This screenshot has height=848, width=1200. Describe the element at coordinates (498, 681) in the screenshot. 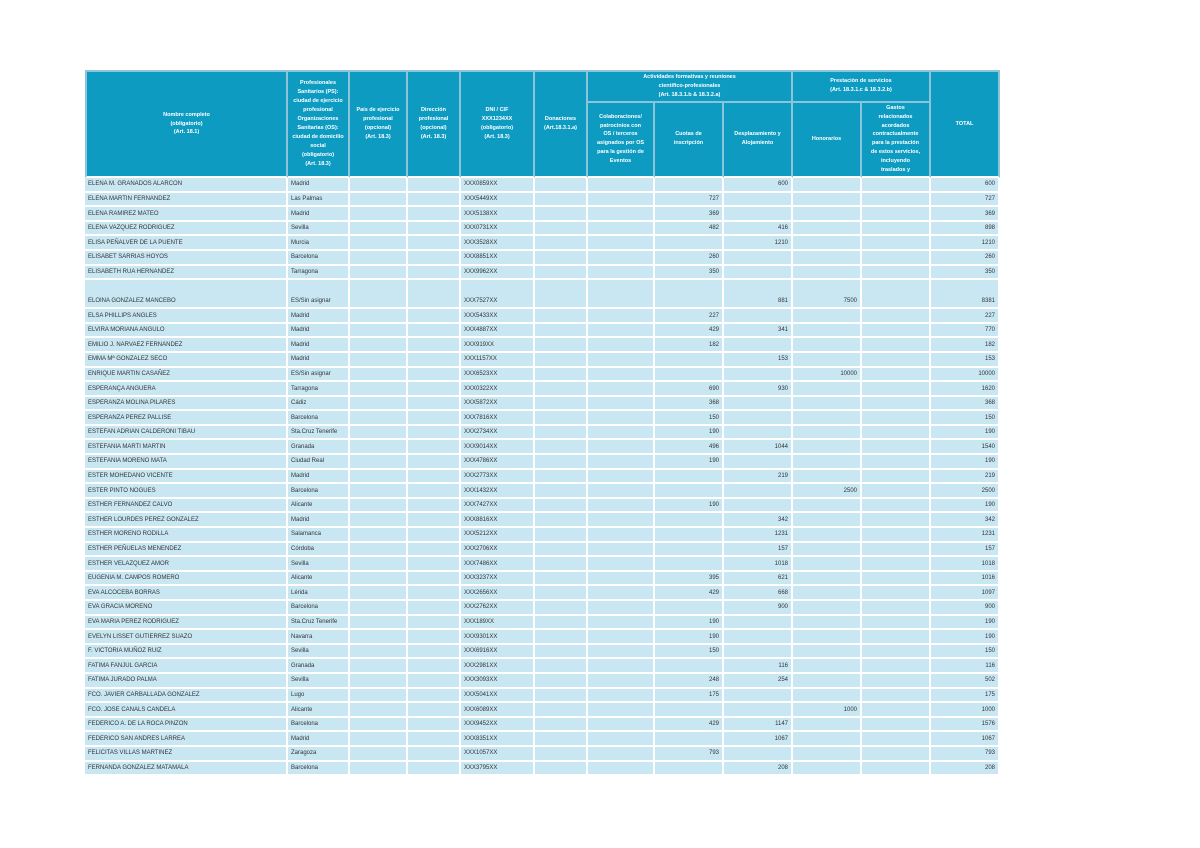

I see `cell-dni: XXX3093XX` at that location.